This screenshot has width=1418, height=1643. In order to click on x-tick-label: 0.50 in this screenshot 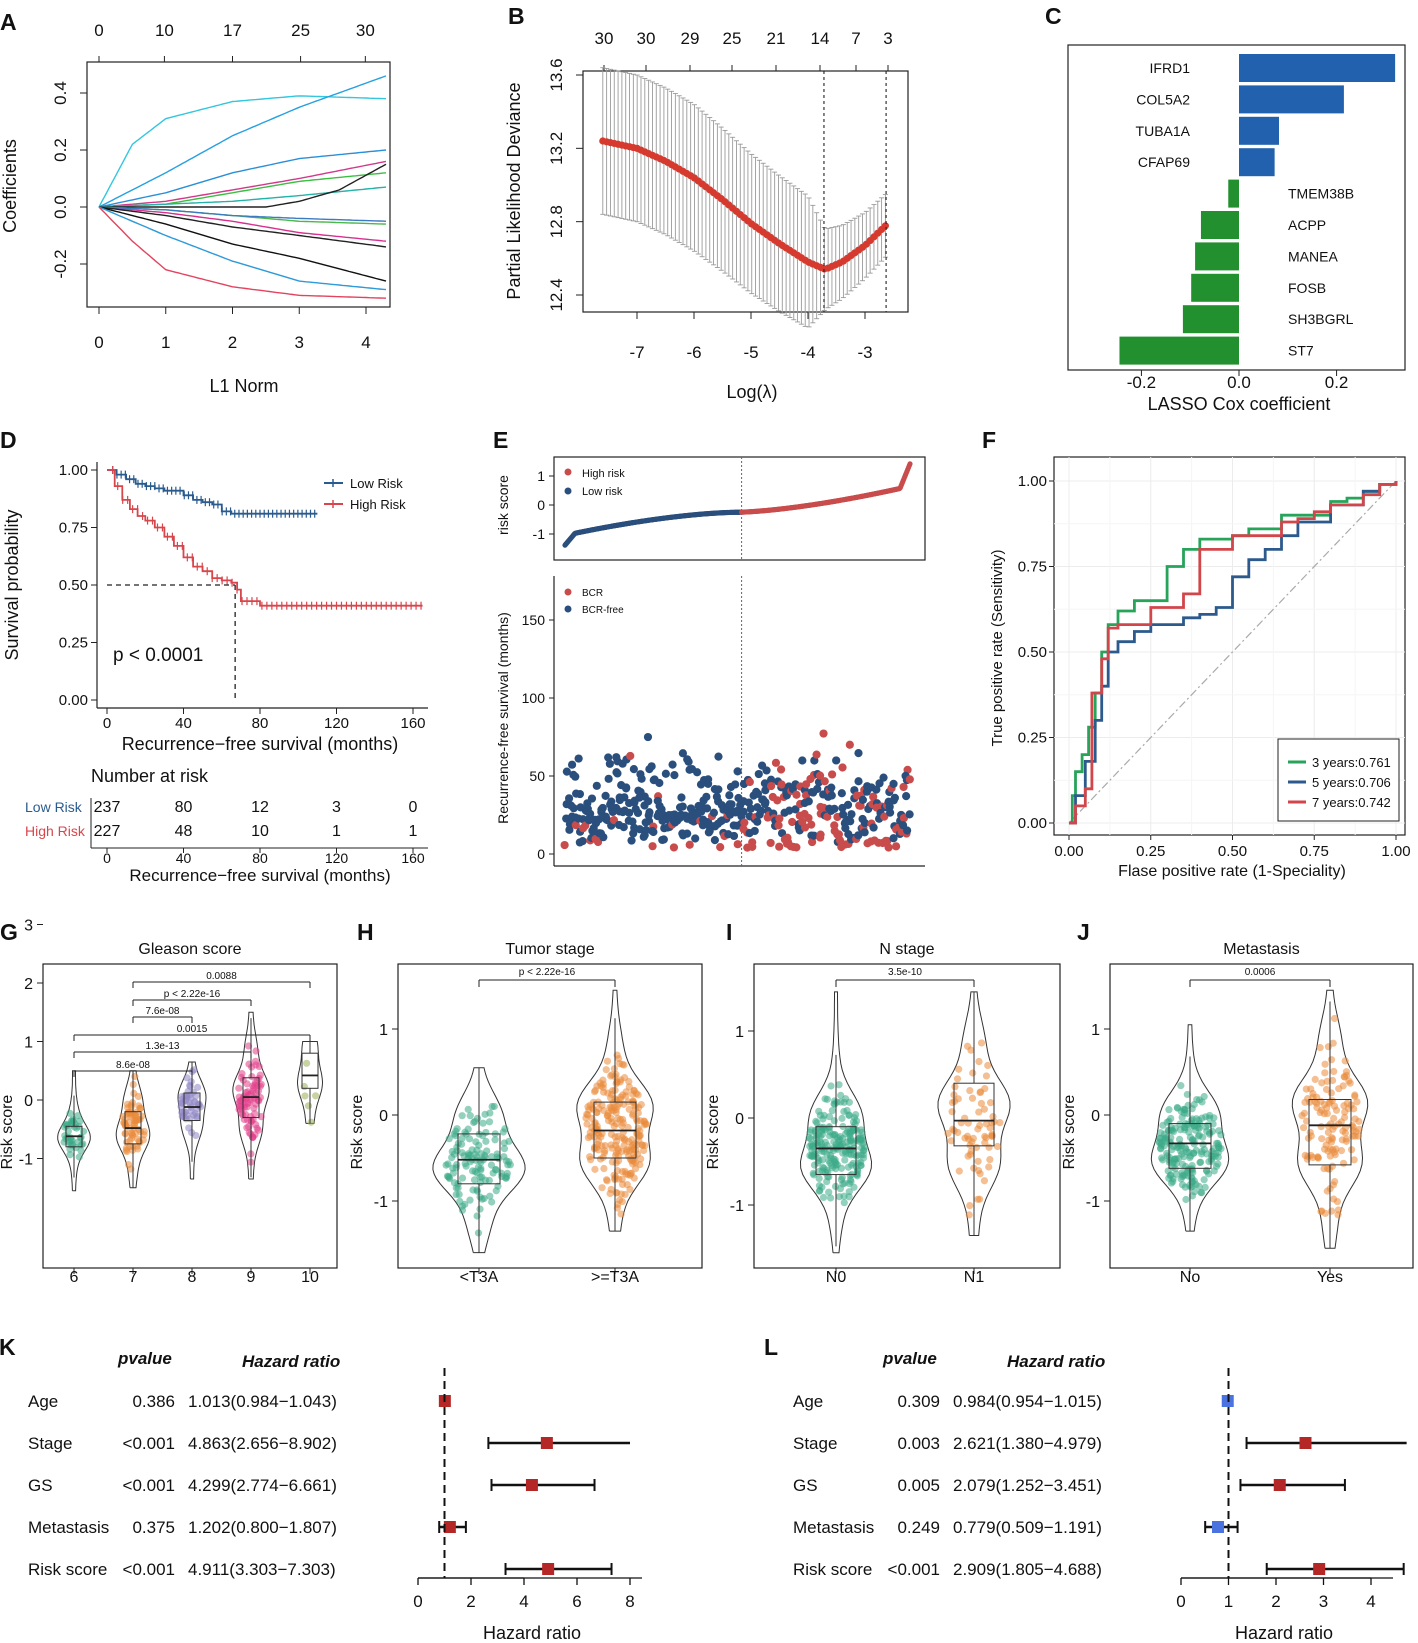, I will do `click(1232, 851)`.